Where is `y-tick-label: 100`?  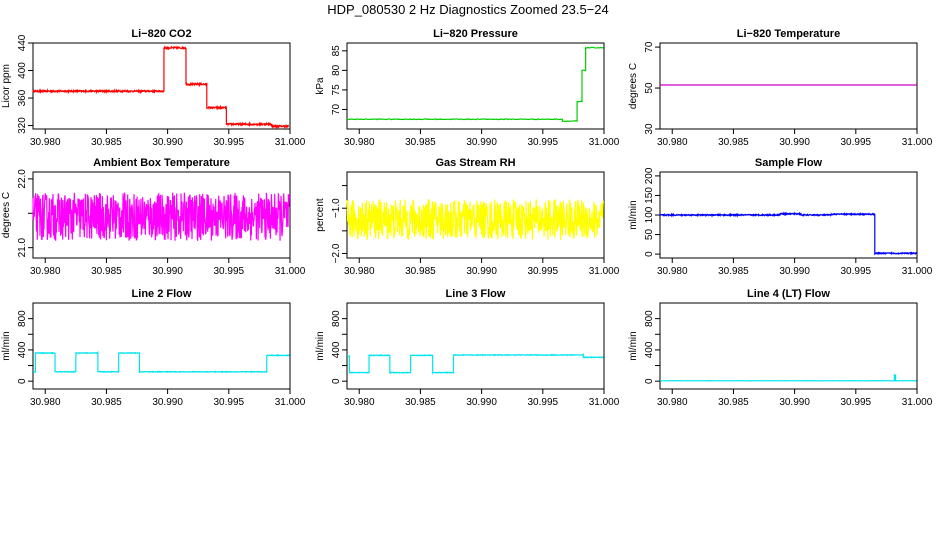
y-tick-label: 100 is located at coordinates (649, 214).